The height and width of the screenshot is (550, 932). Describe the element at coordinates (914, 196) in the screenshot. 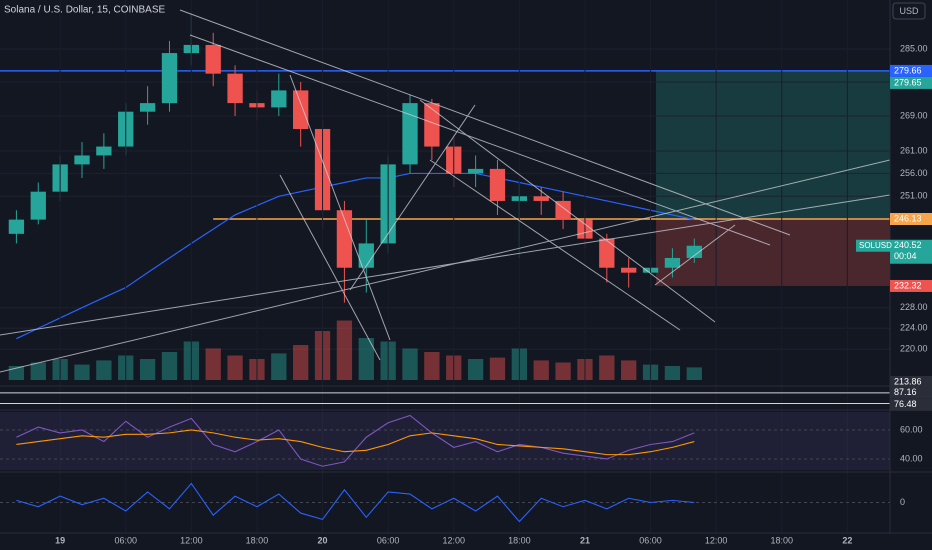

I see `y-tick-label: 251.00` at that location.